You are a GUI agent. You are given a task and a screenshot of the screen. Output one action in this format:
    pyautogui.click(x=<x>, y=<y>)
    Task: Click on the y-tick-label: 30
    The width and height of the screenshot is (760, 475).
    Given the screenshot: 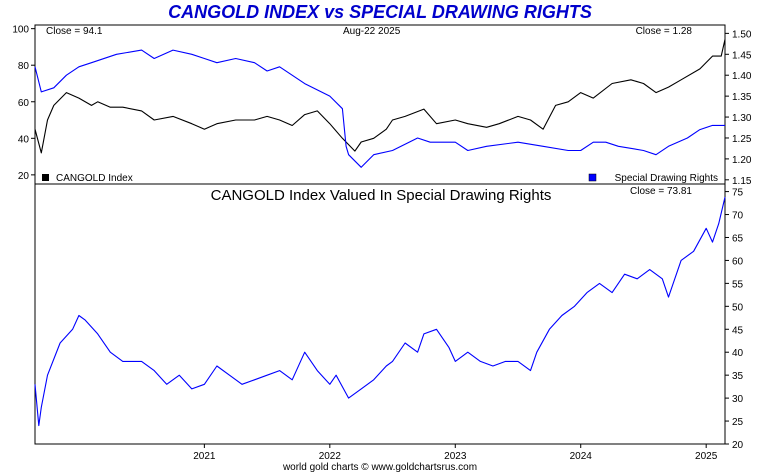 What is the action you would take?
    pyautogui.click(x=738, y=399)
    